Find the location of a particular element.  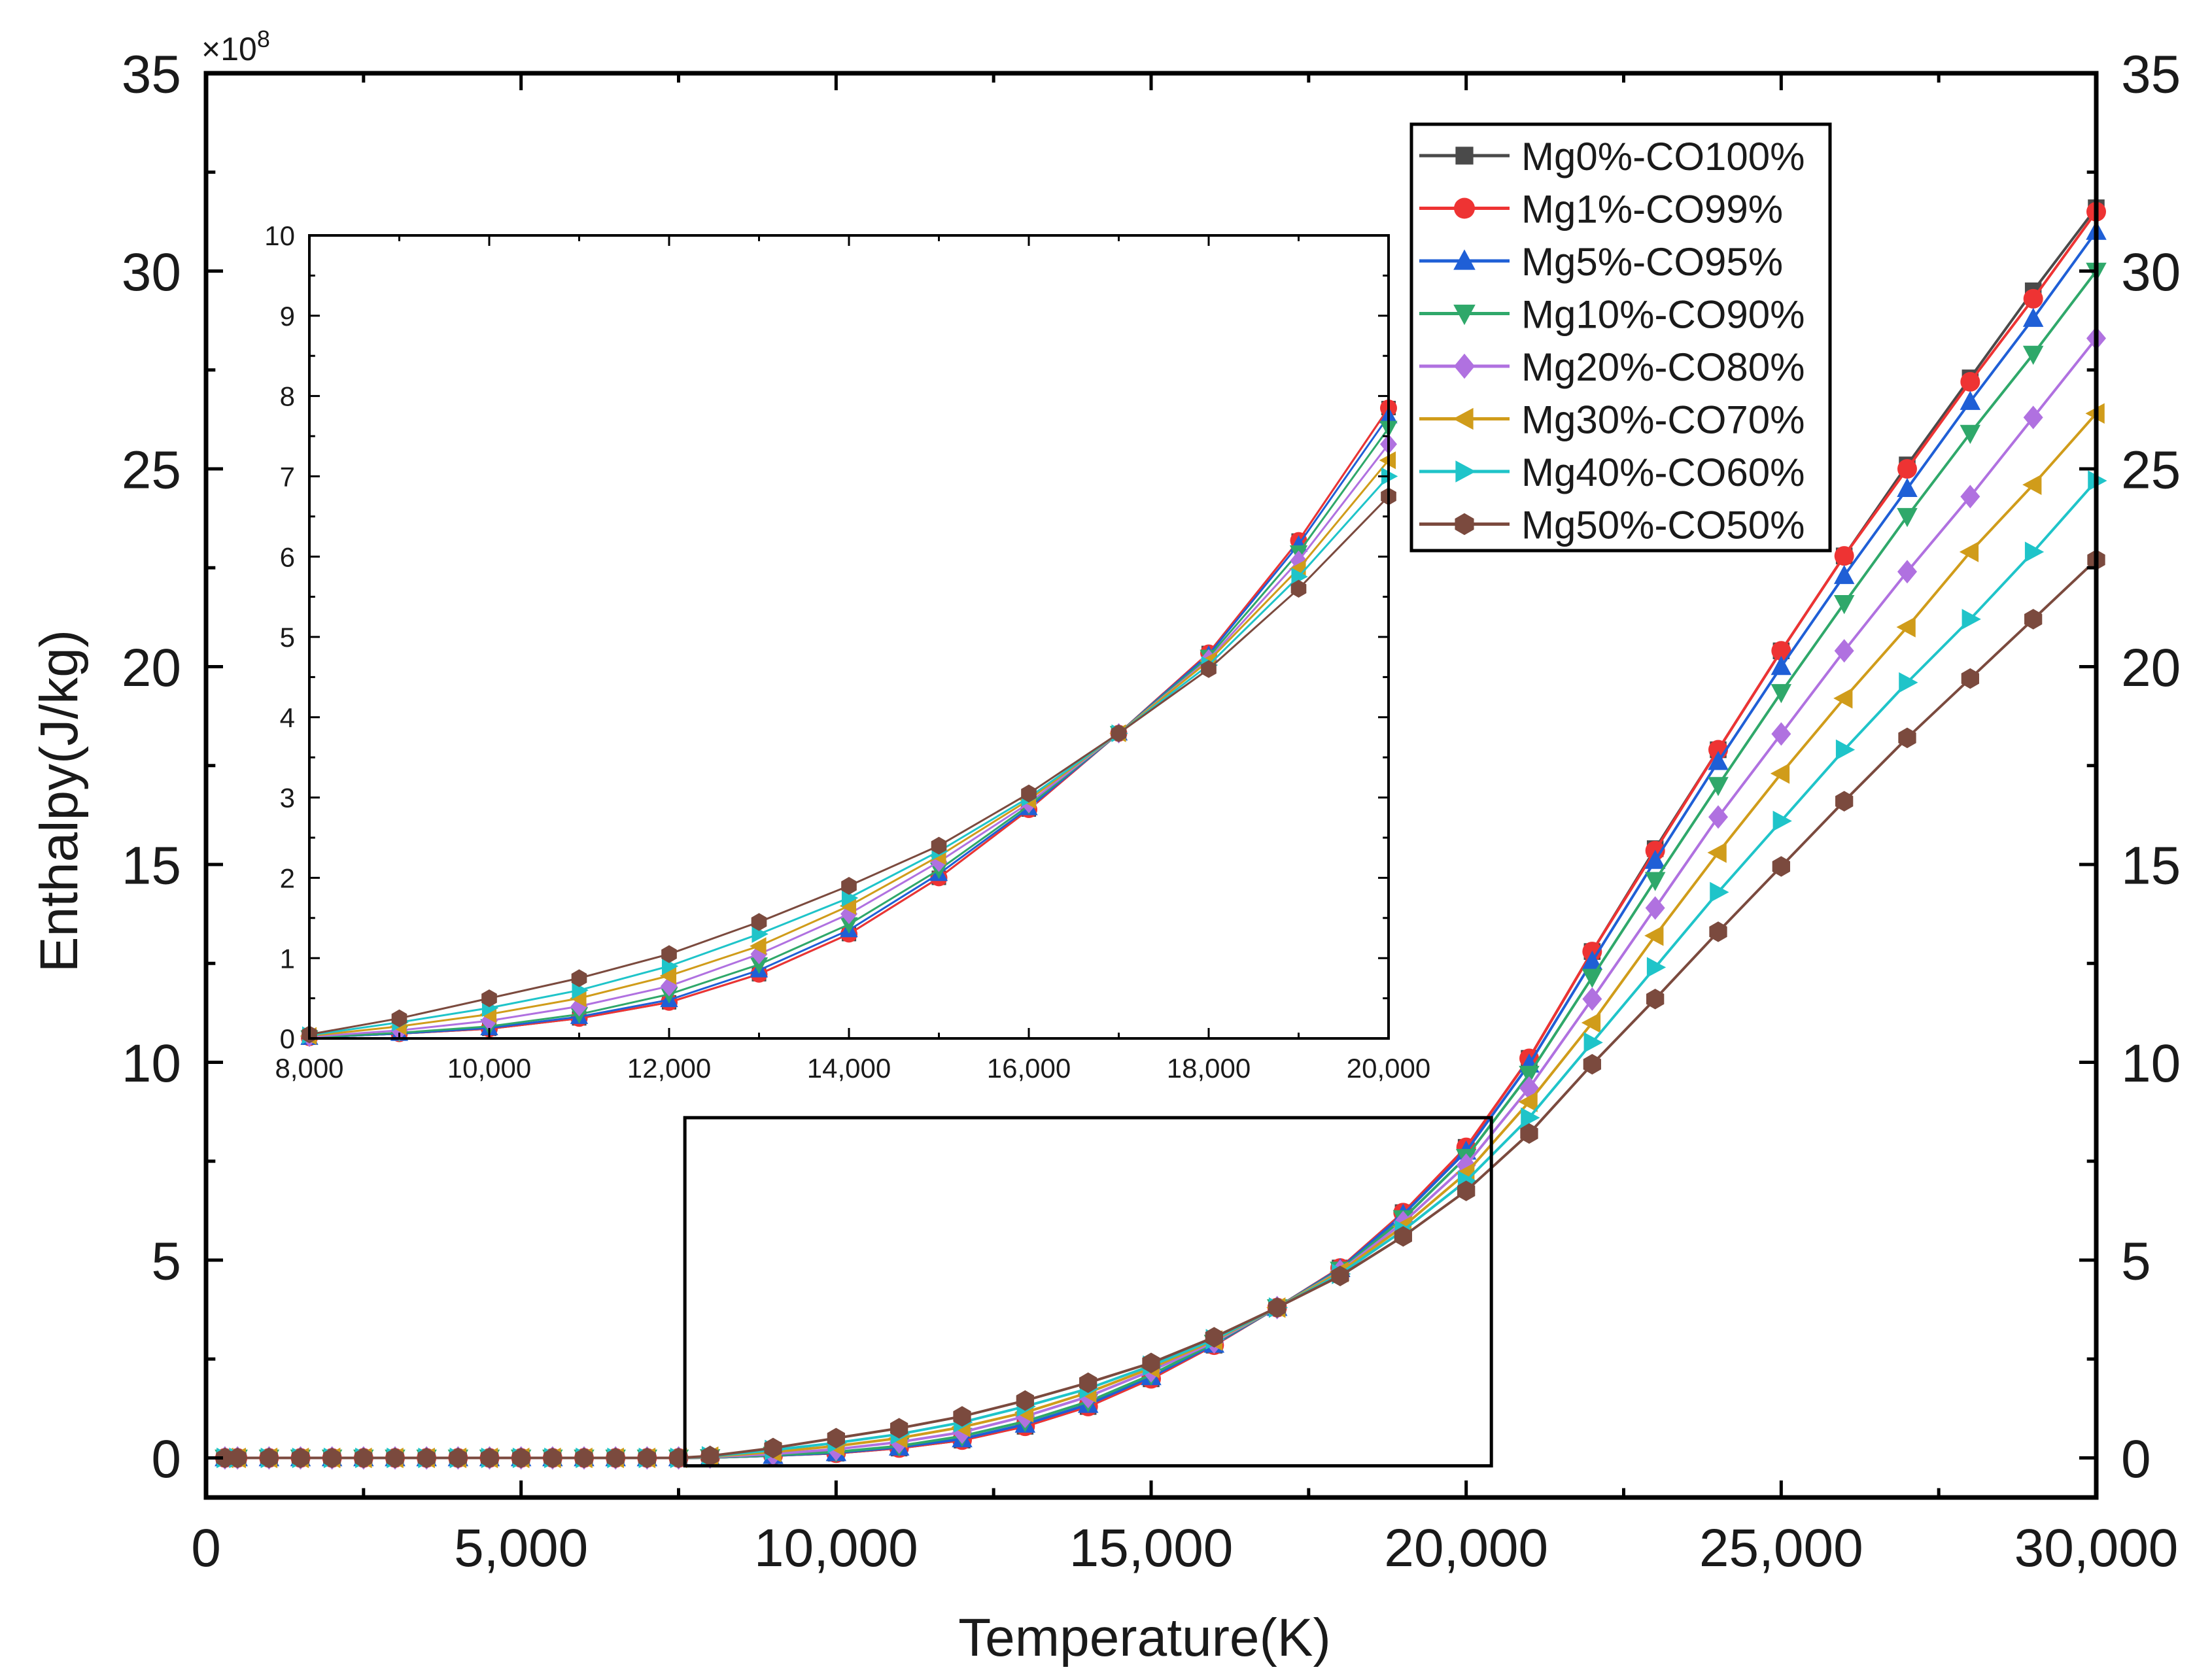

legend-marker-mg5-co95 is located at coordinates (1464, 259).